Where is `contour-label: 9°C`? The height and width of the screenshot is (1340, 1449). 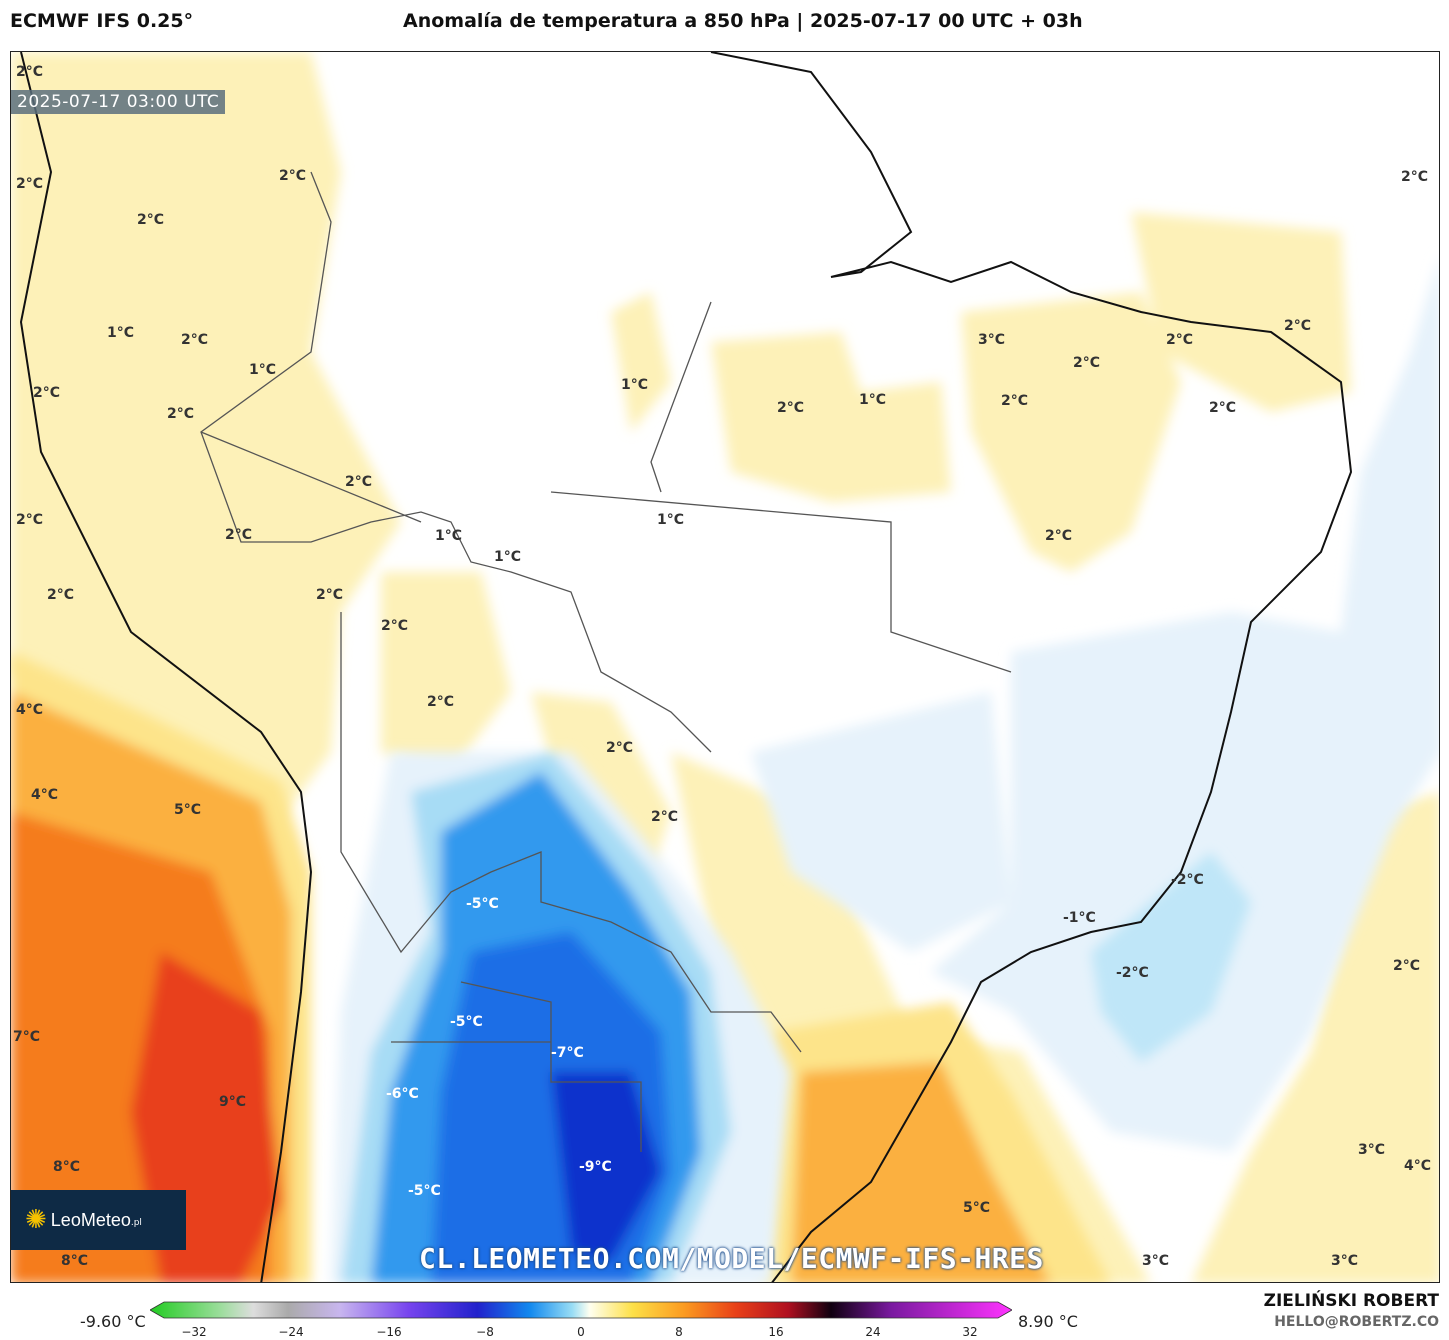 contour-label: 9°C is located at coordinates (233, 1102).